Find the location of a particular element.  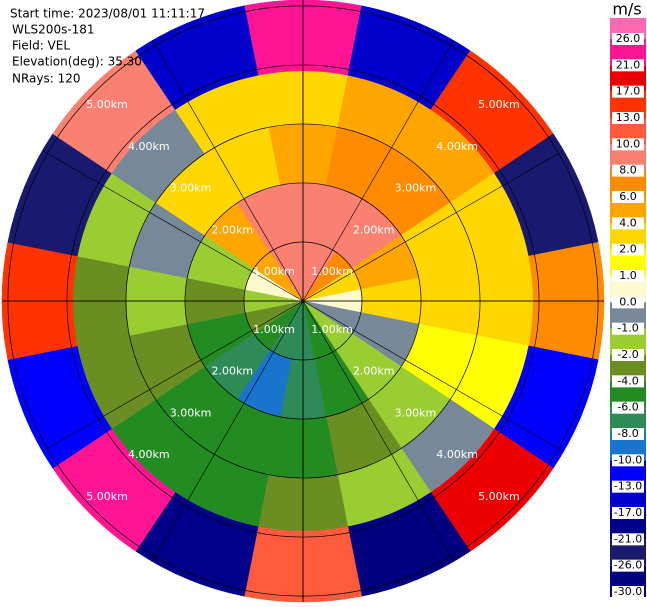

colorbar-tick-label: -10.0 is located at coordinates (628, 459).